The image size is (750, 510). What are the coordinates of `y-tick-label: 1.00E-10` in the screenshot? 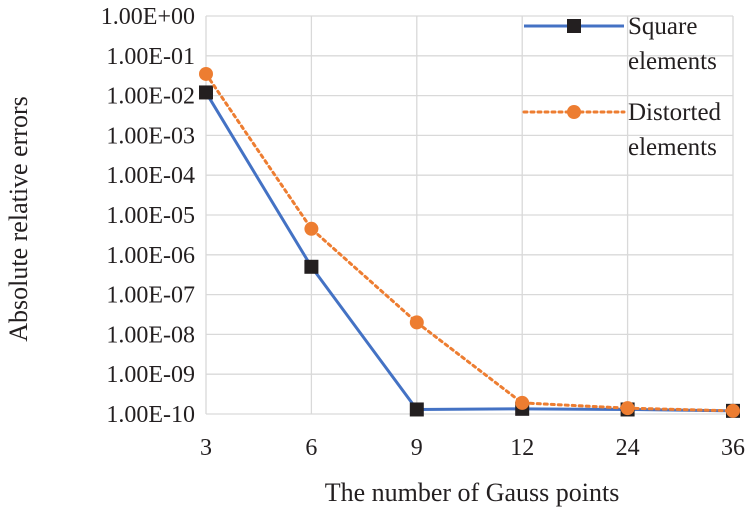 It's located at (150, 415).